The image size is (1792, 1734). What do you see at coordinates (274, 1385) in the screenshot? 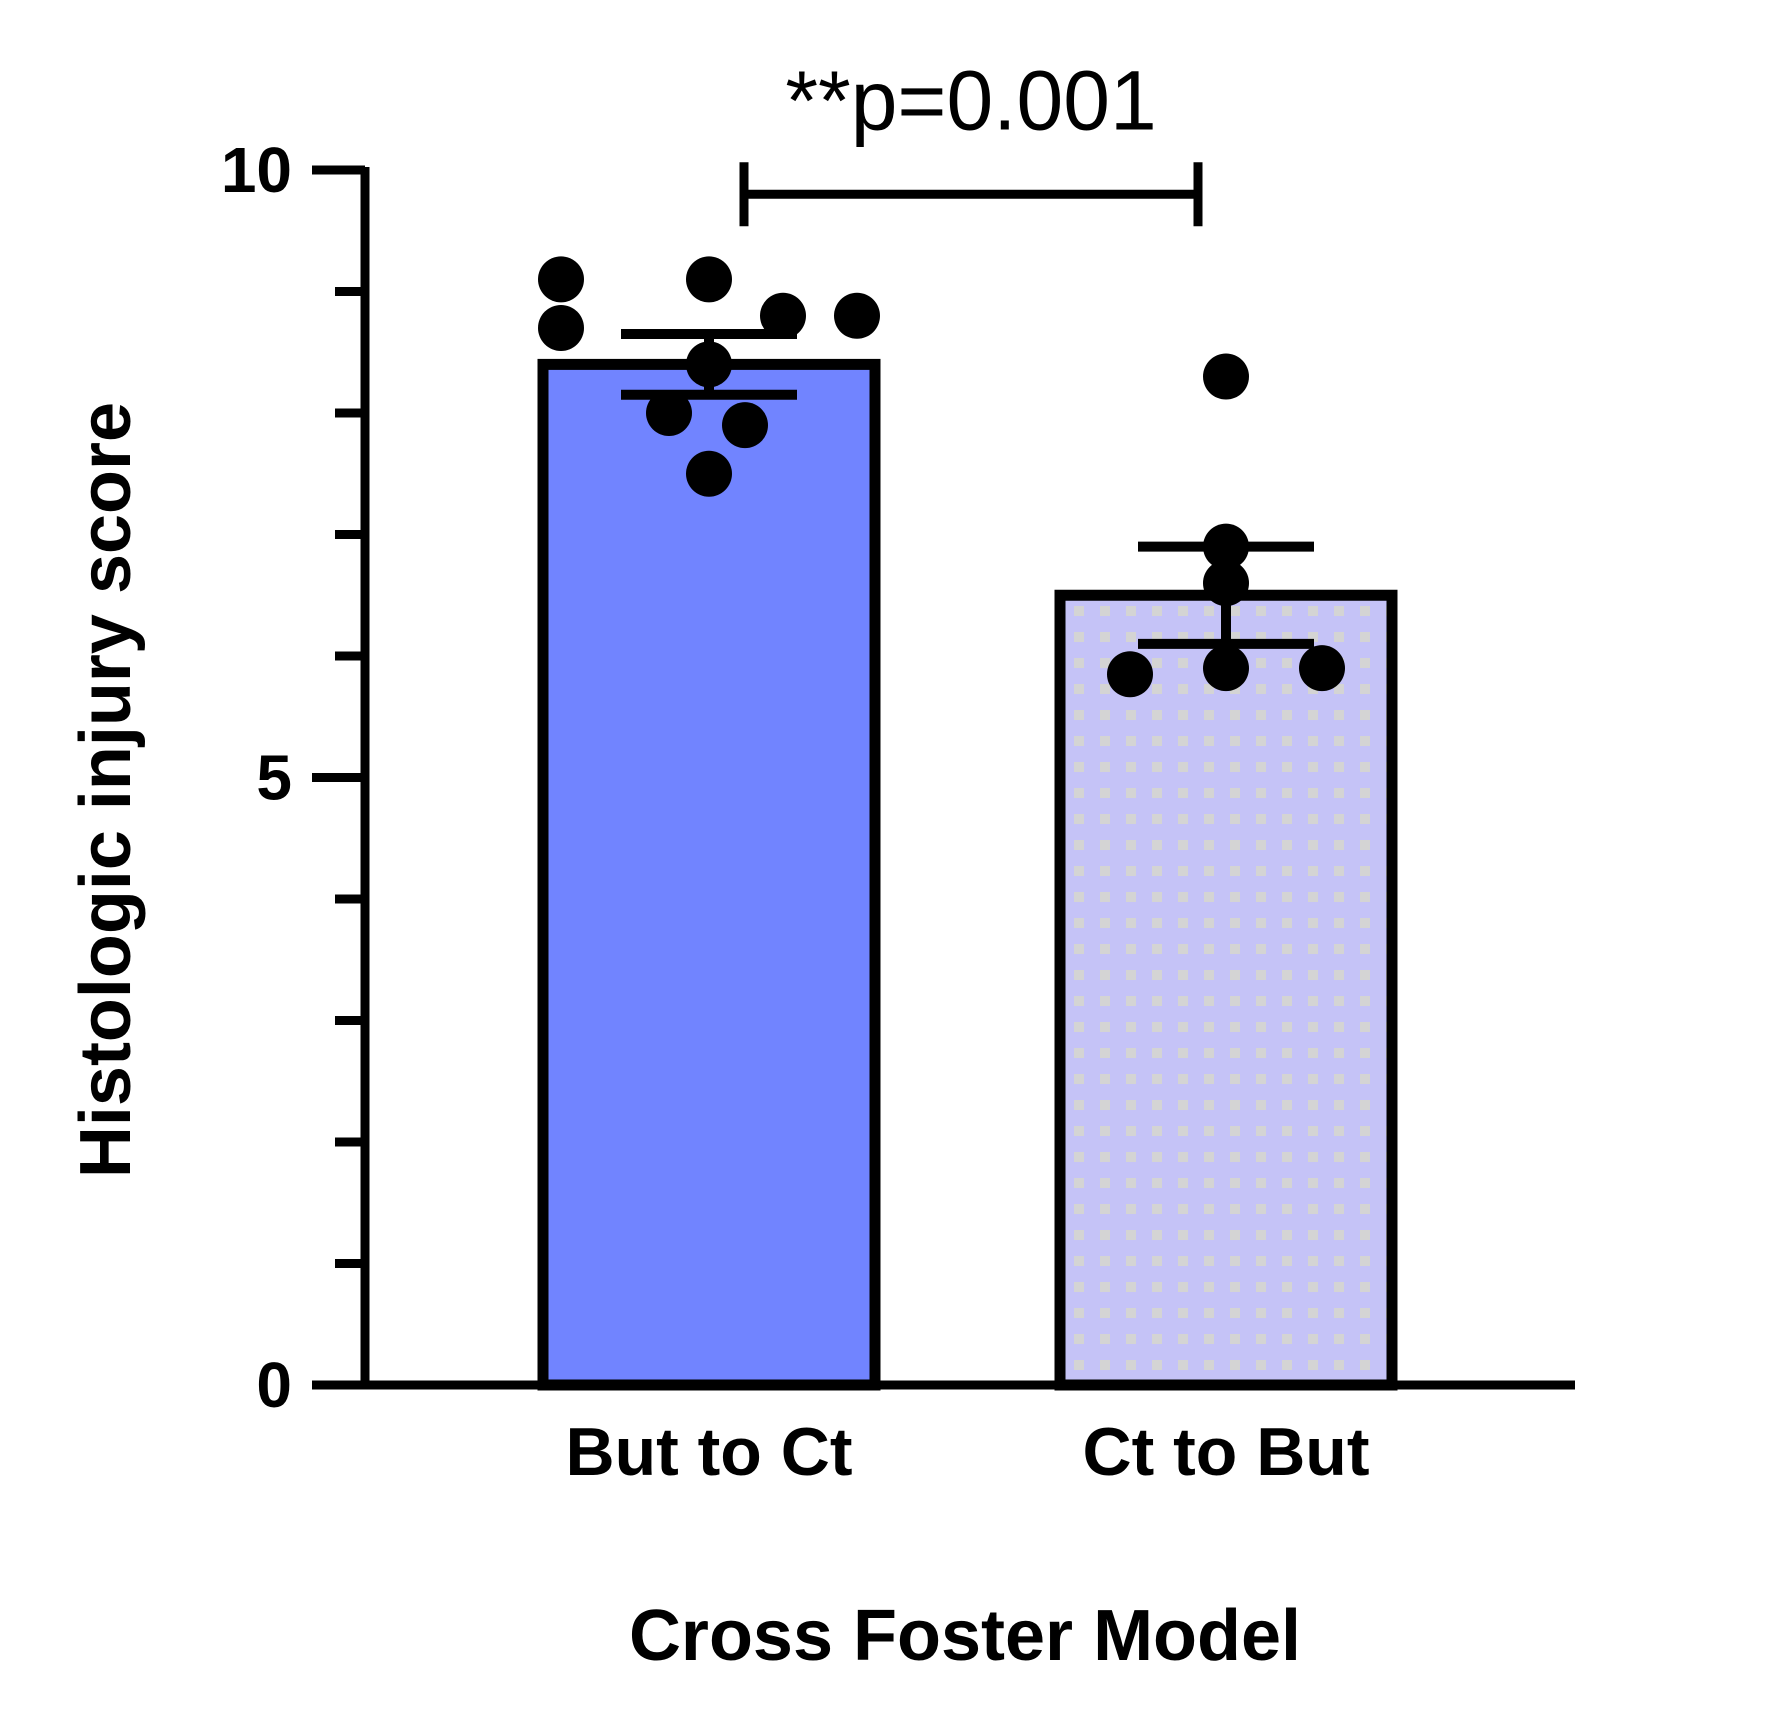
I see `y-tick-label: 0` at bounding box center [274, 1385].